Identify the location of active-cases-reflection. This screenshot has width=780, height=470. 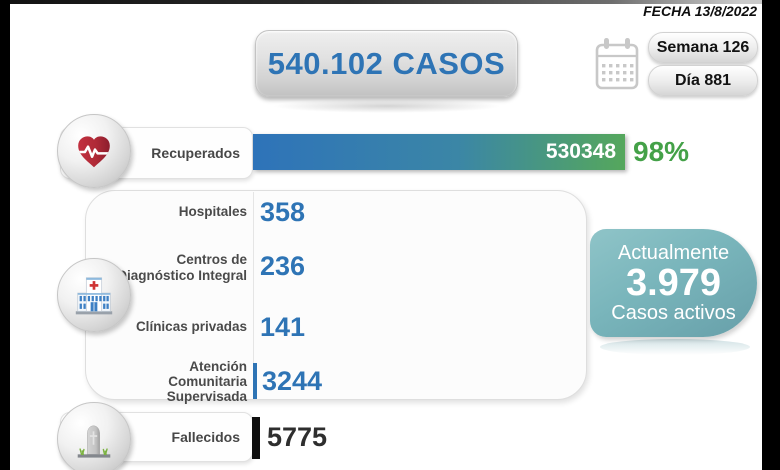
(675, 347).